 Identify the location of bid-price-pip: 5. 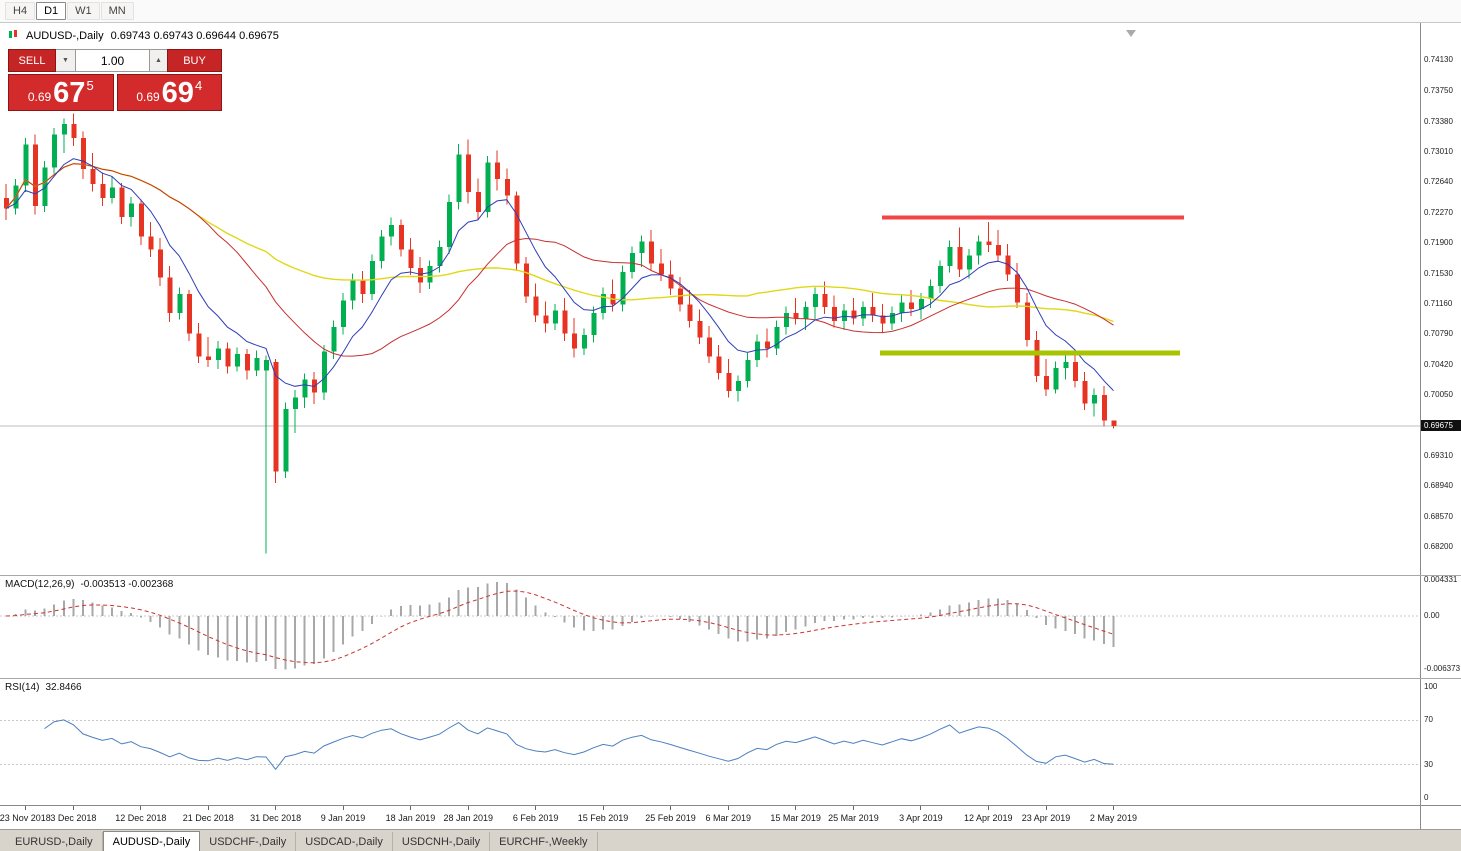
(90, 85).